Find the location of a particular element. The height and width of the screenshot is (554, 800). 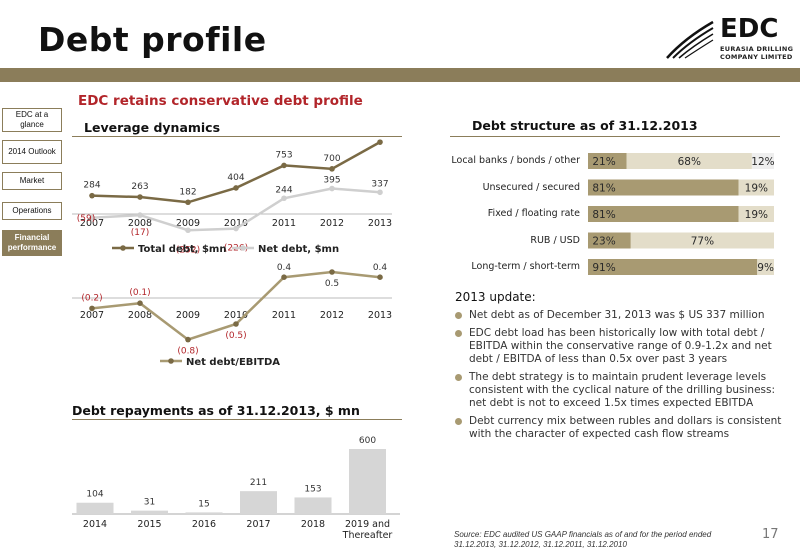

data-label: 182 is located at coordinates (187, 192).